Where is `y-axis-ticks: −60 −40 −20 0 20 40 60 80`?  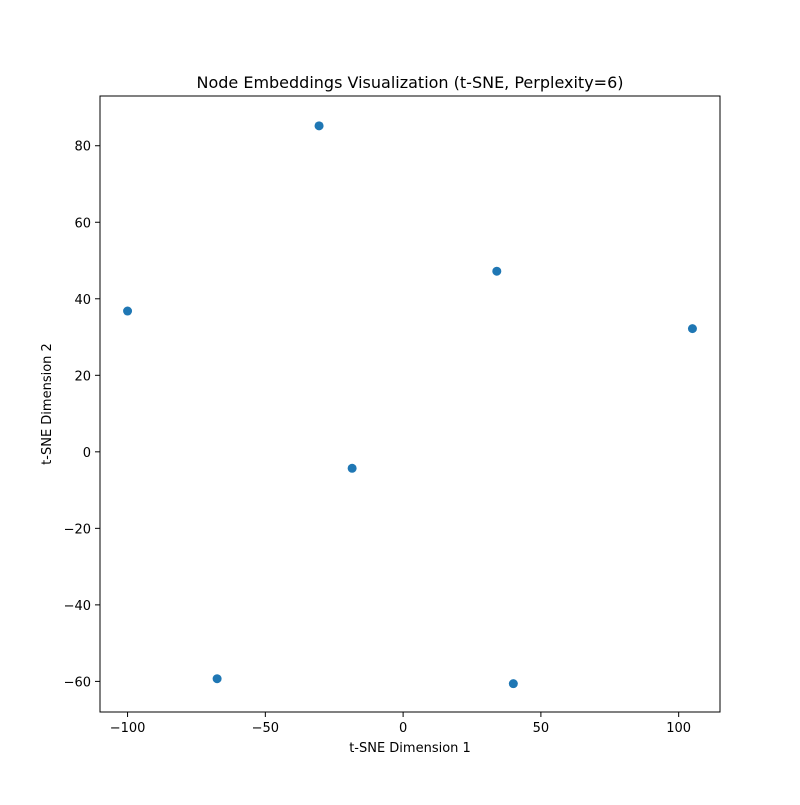 y-axis-ticks: −60 −40 −20 0 20 40 60 80 is located at coordinates (82, 415).